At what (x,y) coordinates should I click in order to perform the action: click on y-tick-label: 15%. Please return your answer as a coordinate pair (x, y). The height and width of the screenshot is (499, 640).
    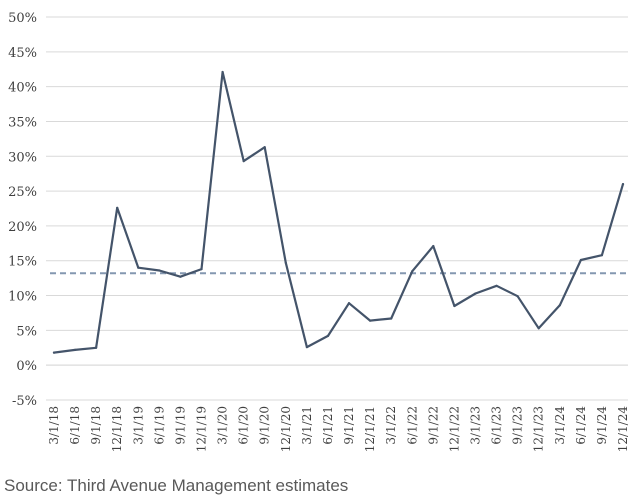
    Looking at the image, I should click on (22, 262).